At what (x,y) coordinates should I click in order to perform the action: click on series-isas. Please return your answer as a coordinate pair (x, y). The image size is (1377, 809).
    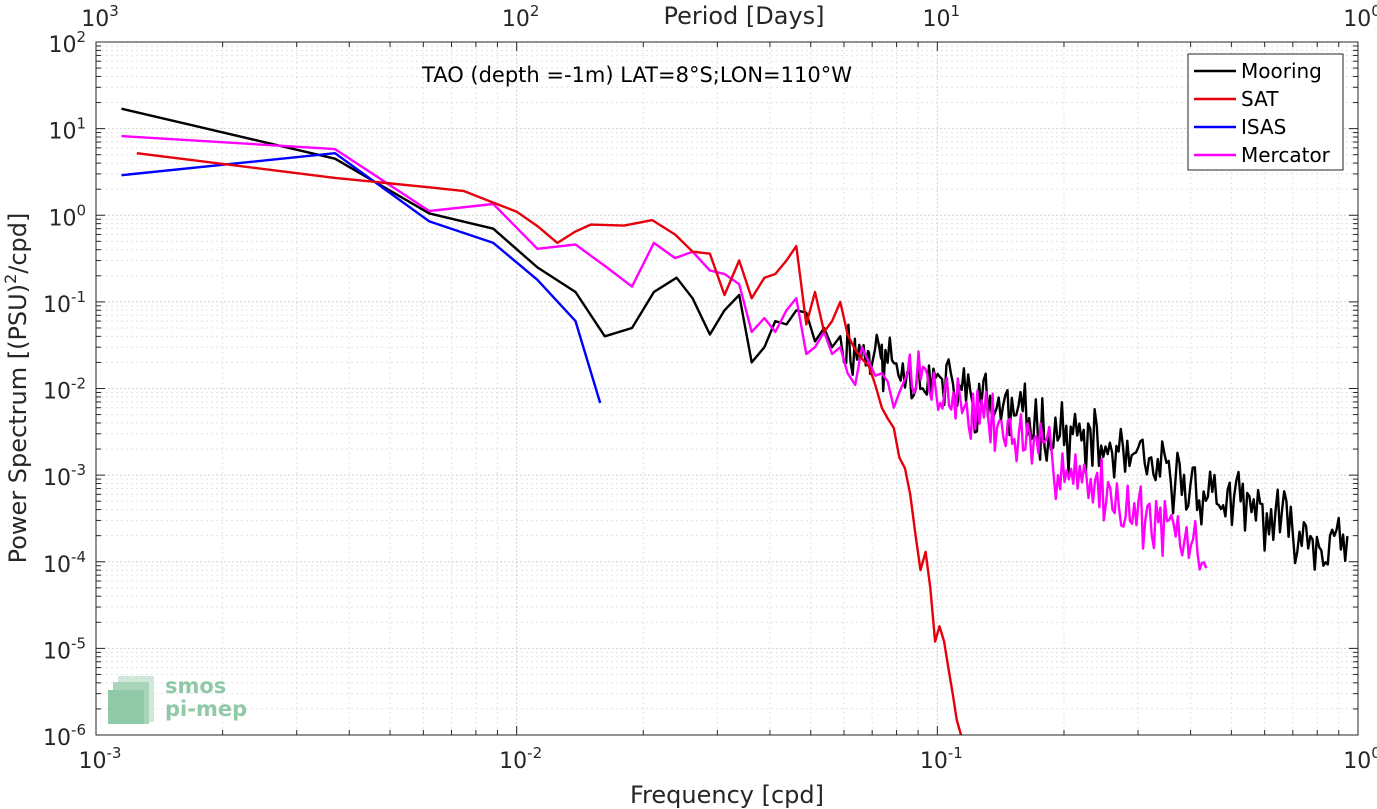
    Looking at the image, I should click on (361, 278).